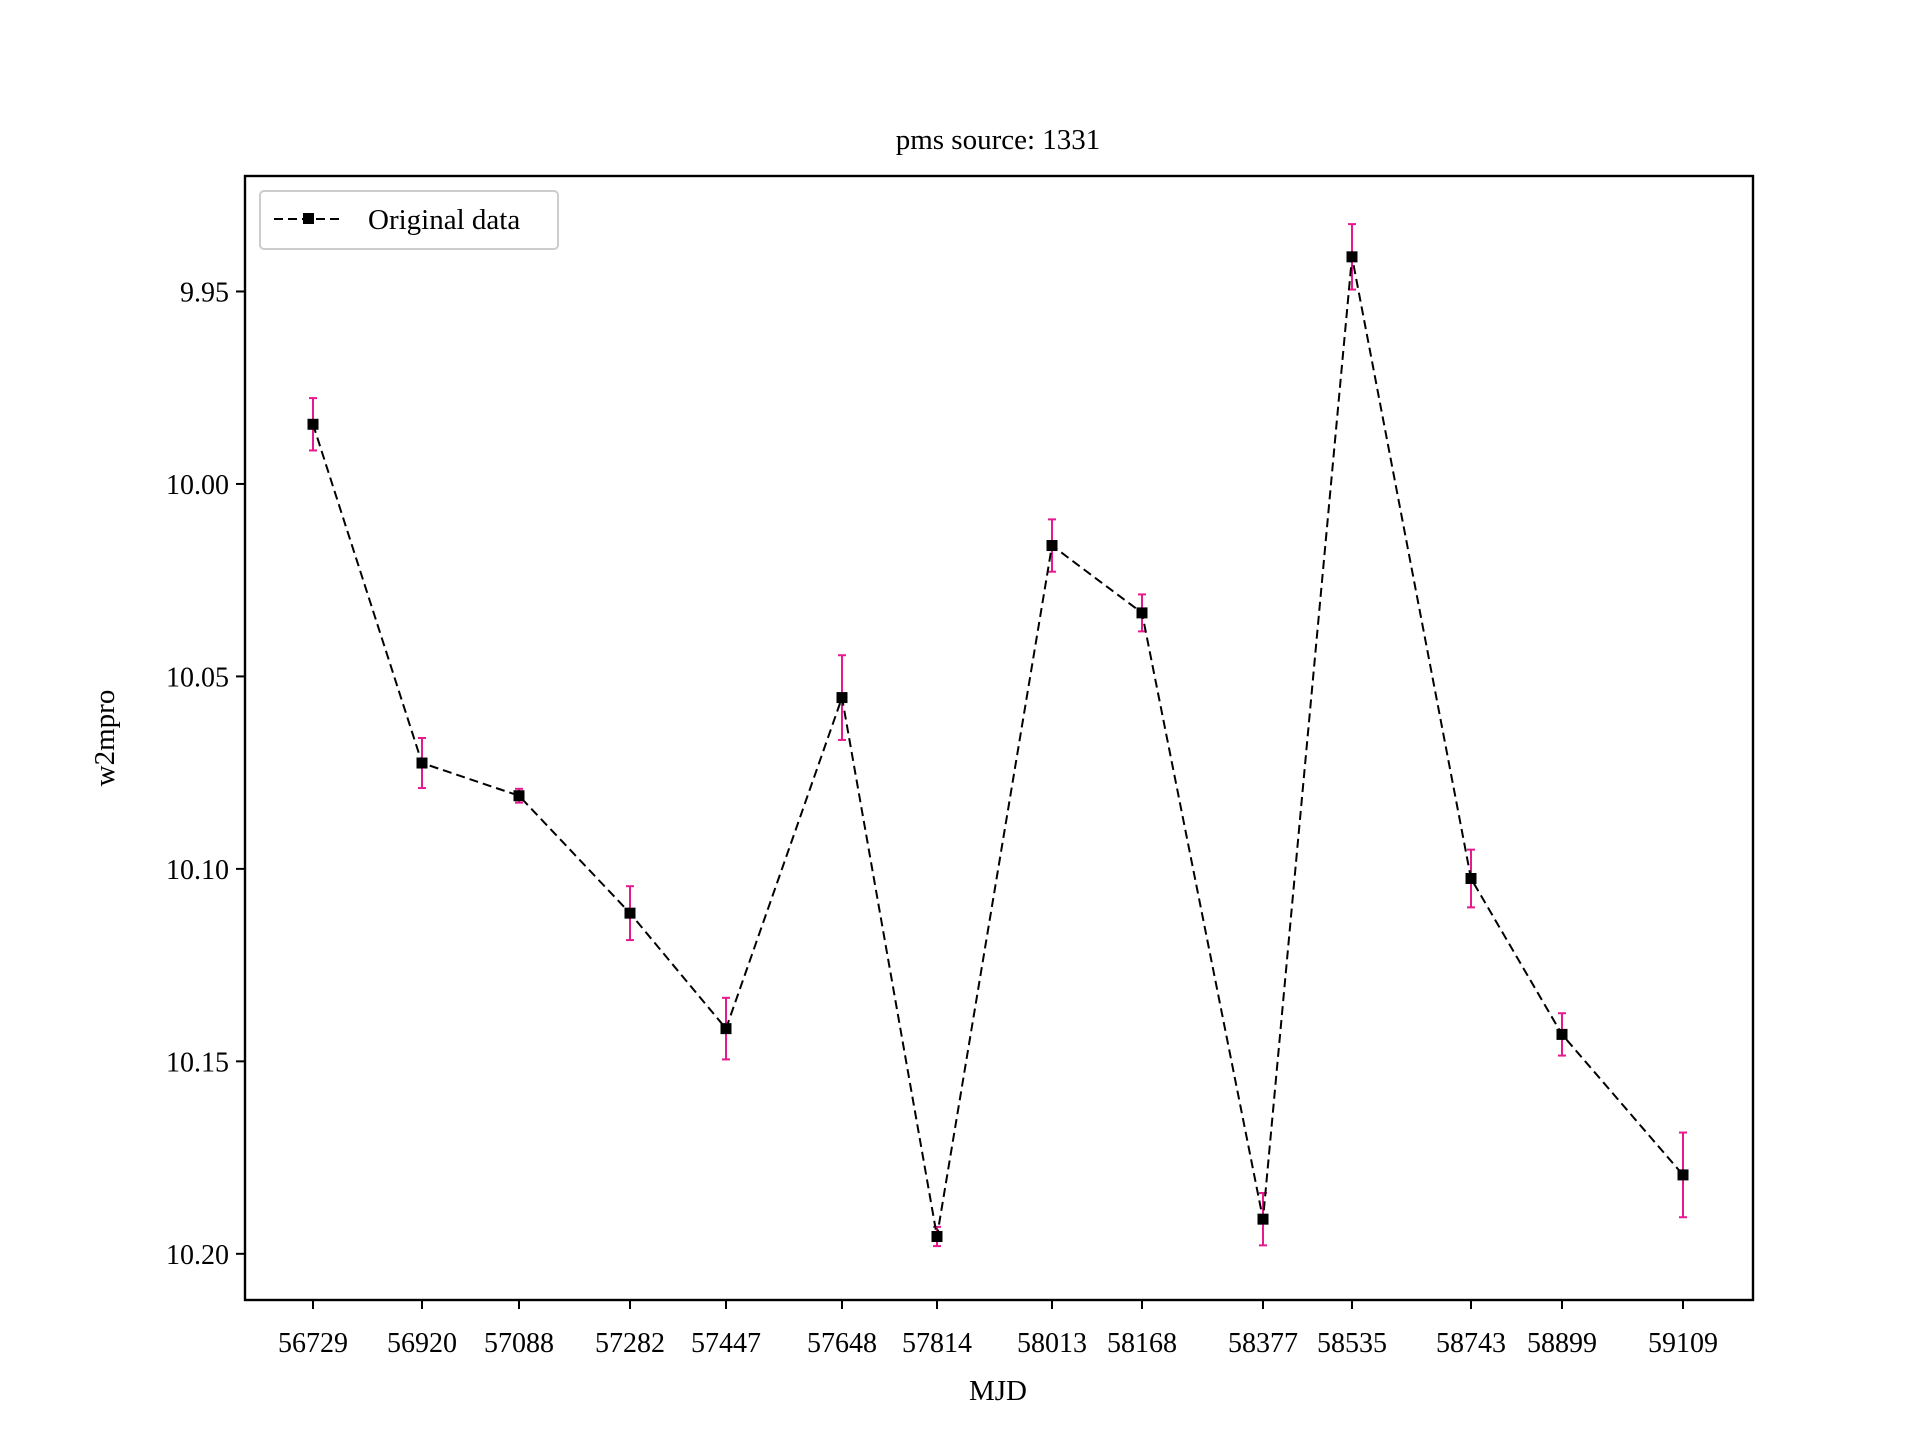 This screenshot has width=1920, height=1440. What do you see at coordinates (105, 738) in the screenshot?
I see `y-axis-label: w2mpro` at bounding box center [105, 738].